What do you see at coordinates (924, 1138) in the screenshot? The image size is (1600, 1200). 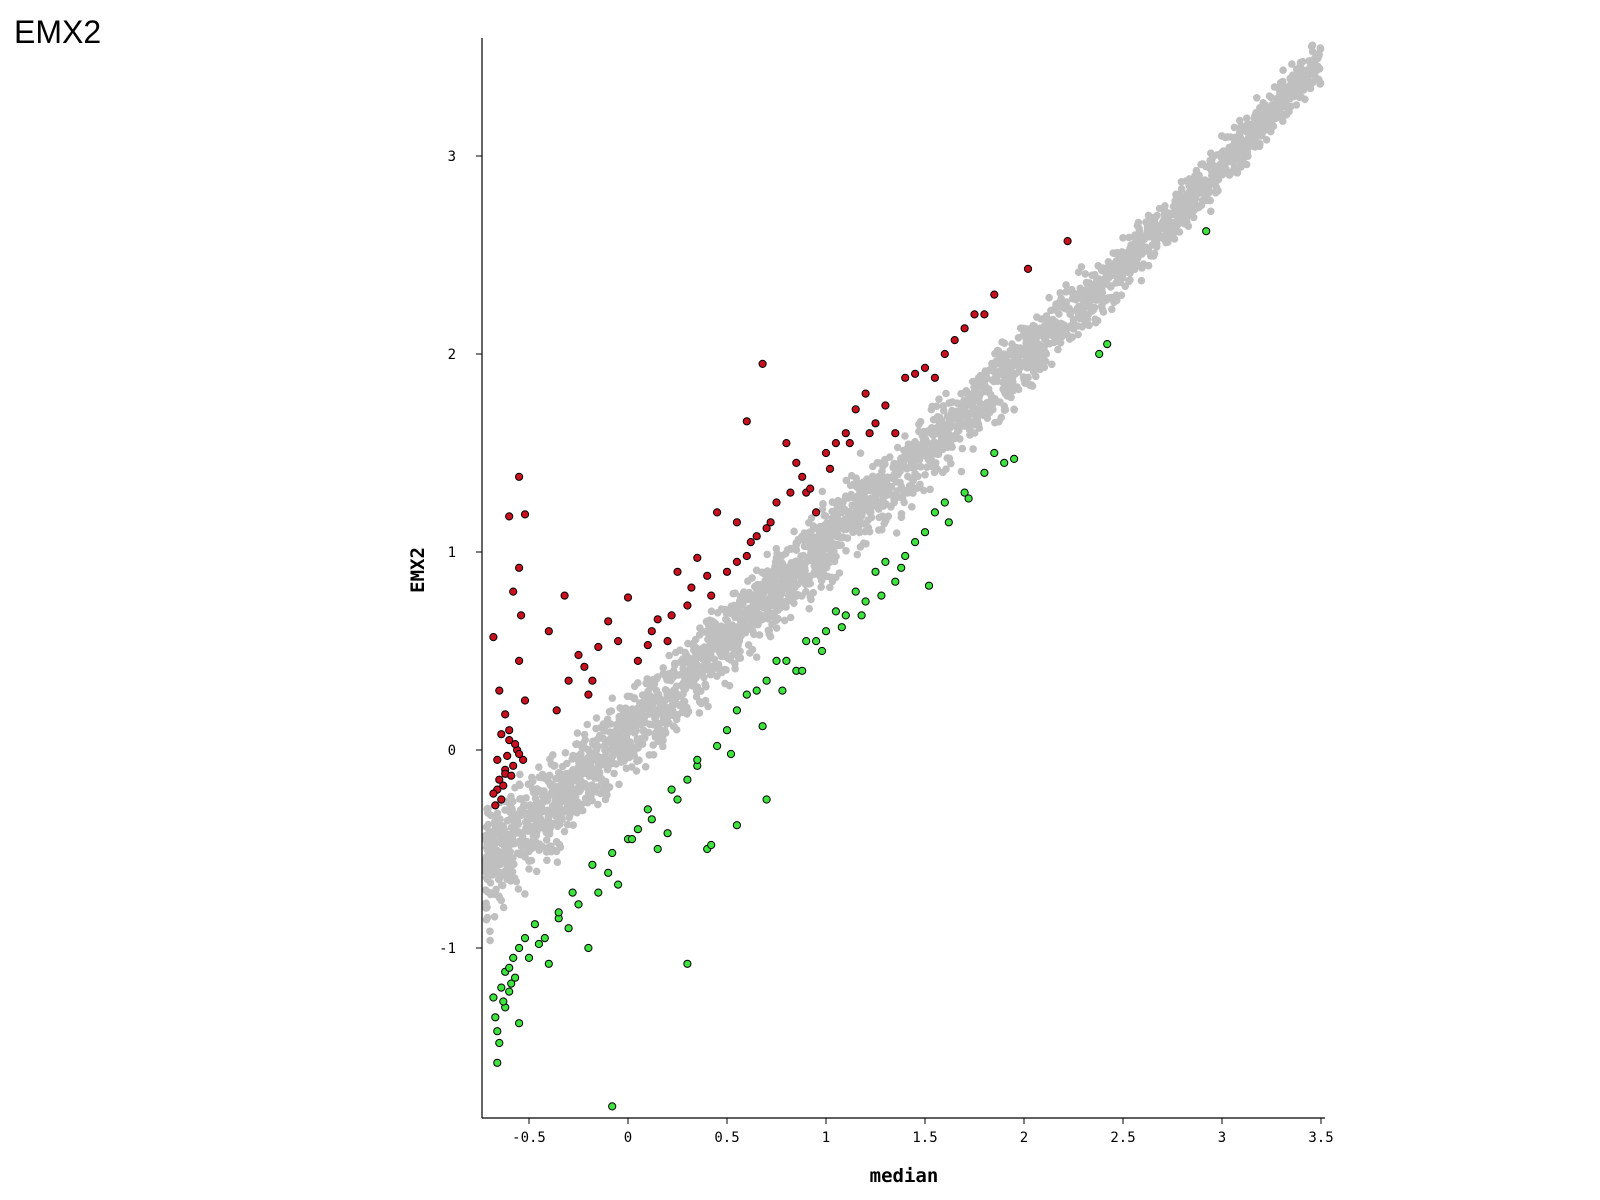 I see `x-tick-label: 1.5` at bounding box center [924, 1138].